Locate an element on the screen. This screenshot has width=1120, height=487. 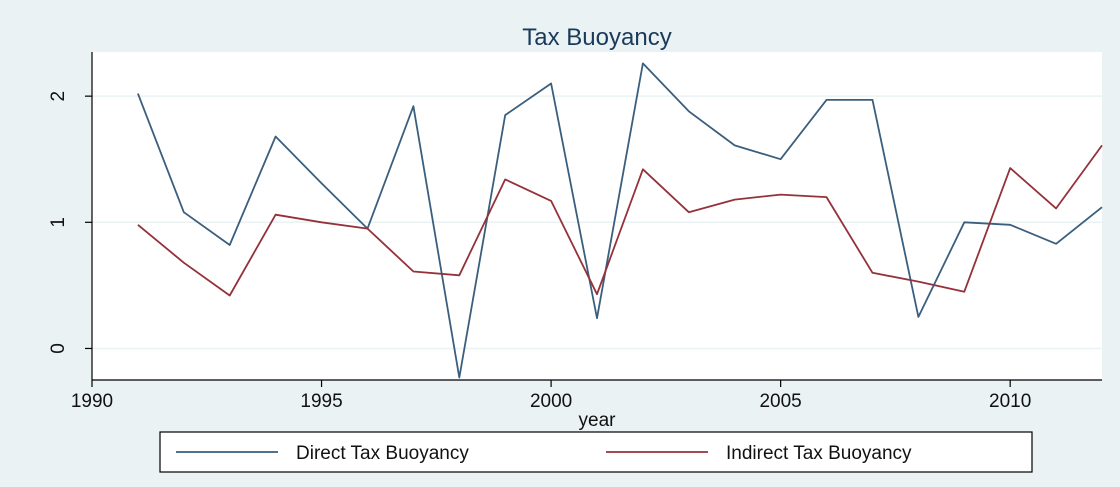
y-tick-label-1: 1 is located at coordinates (58, 222).